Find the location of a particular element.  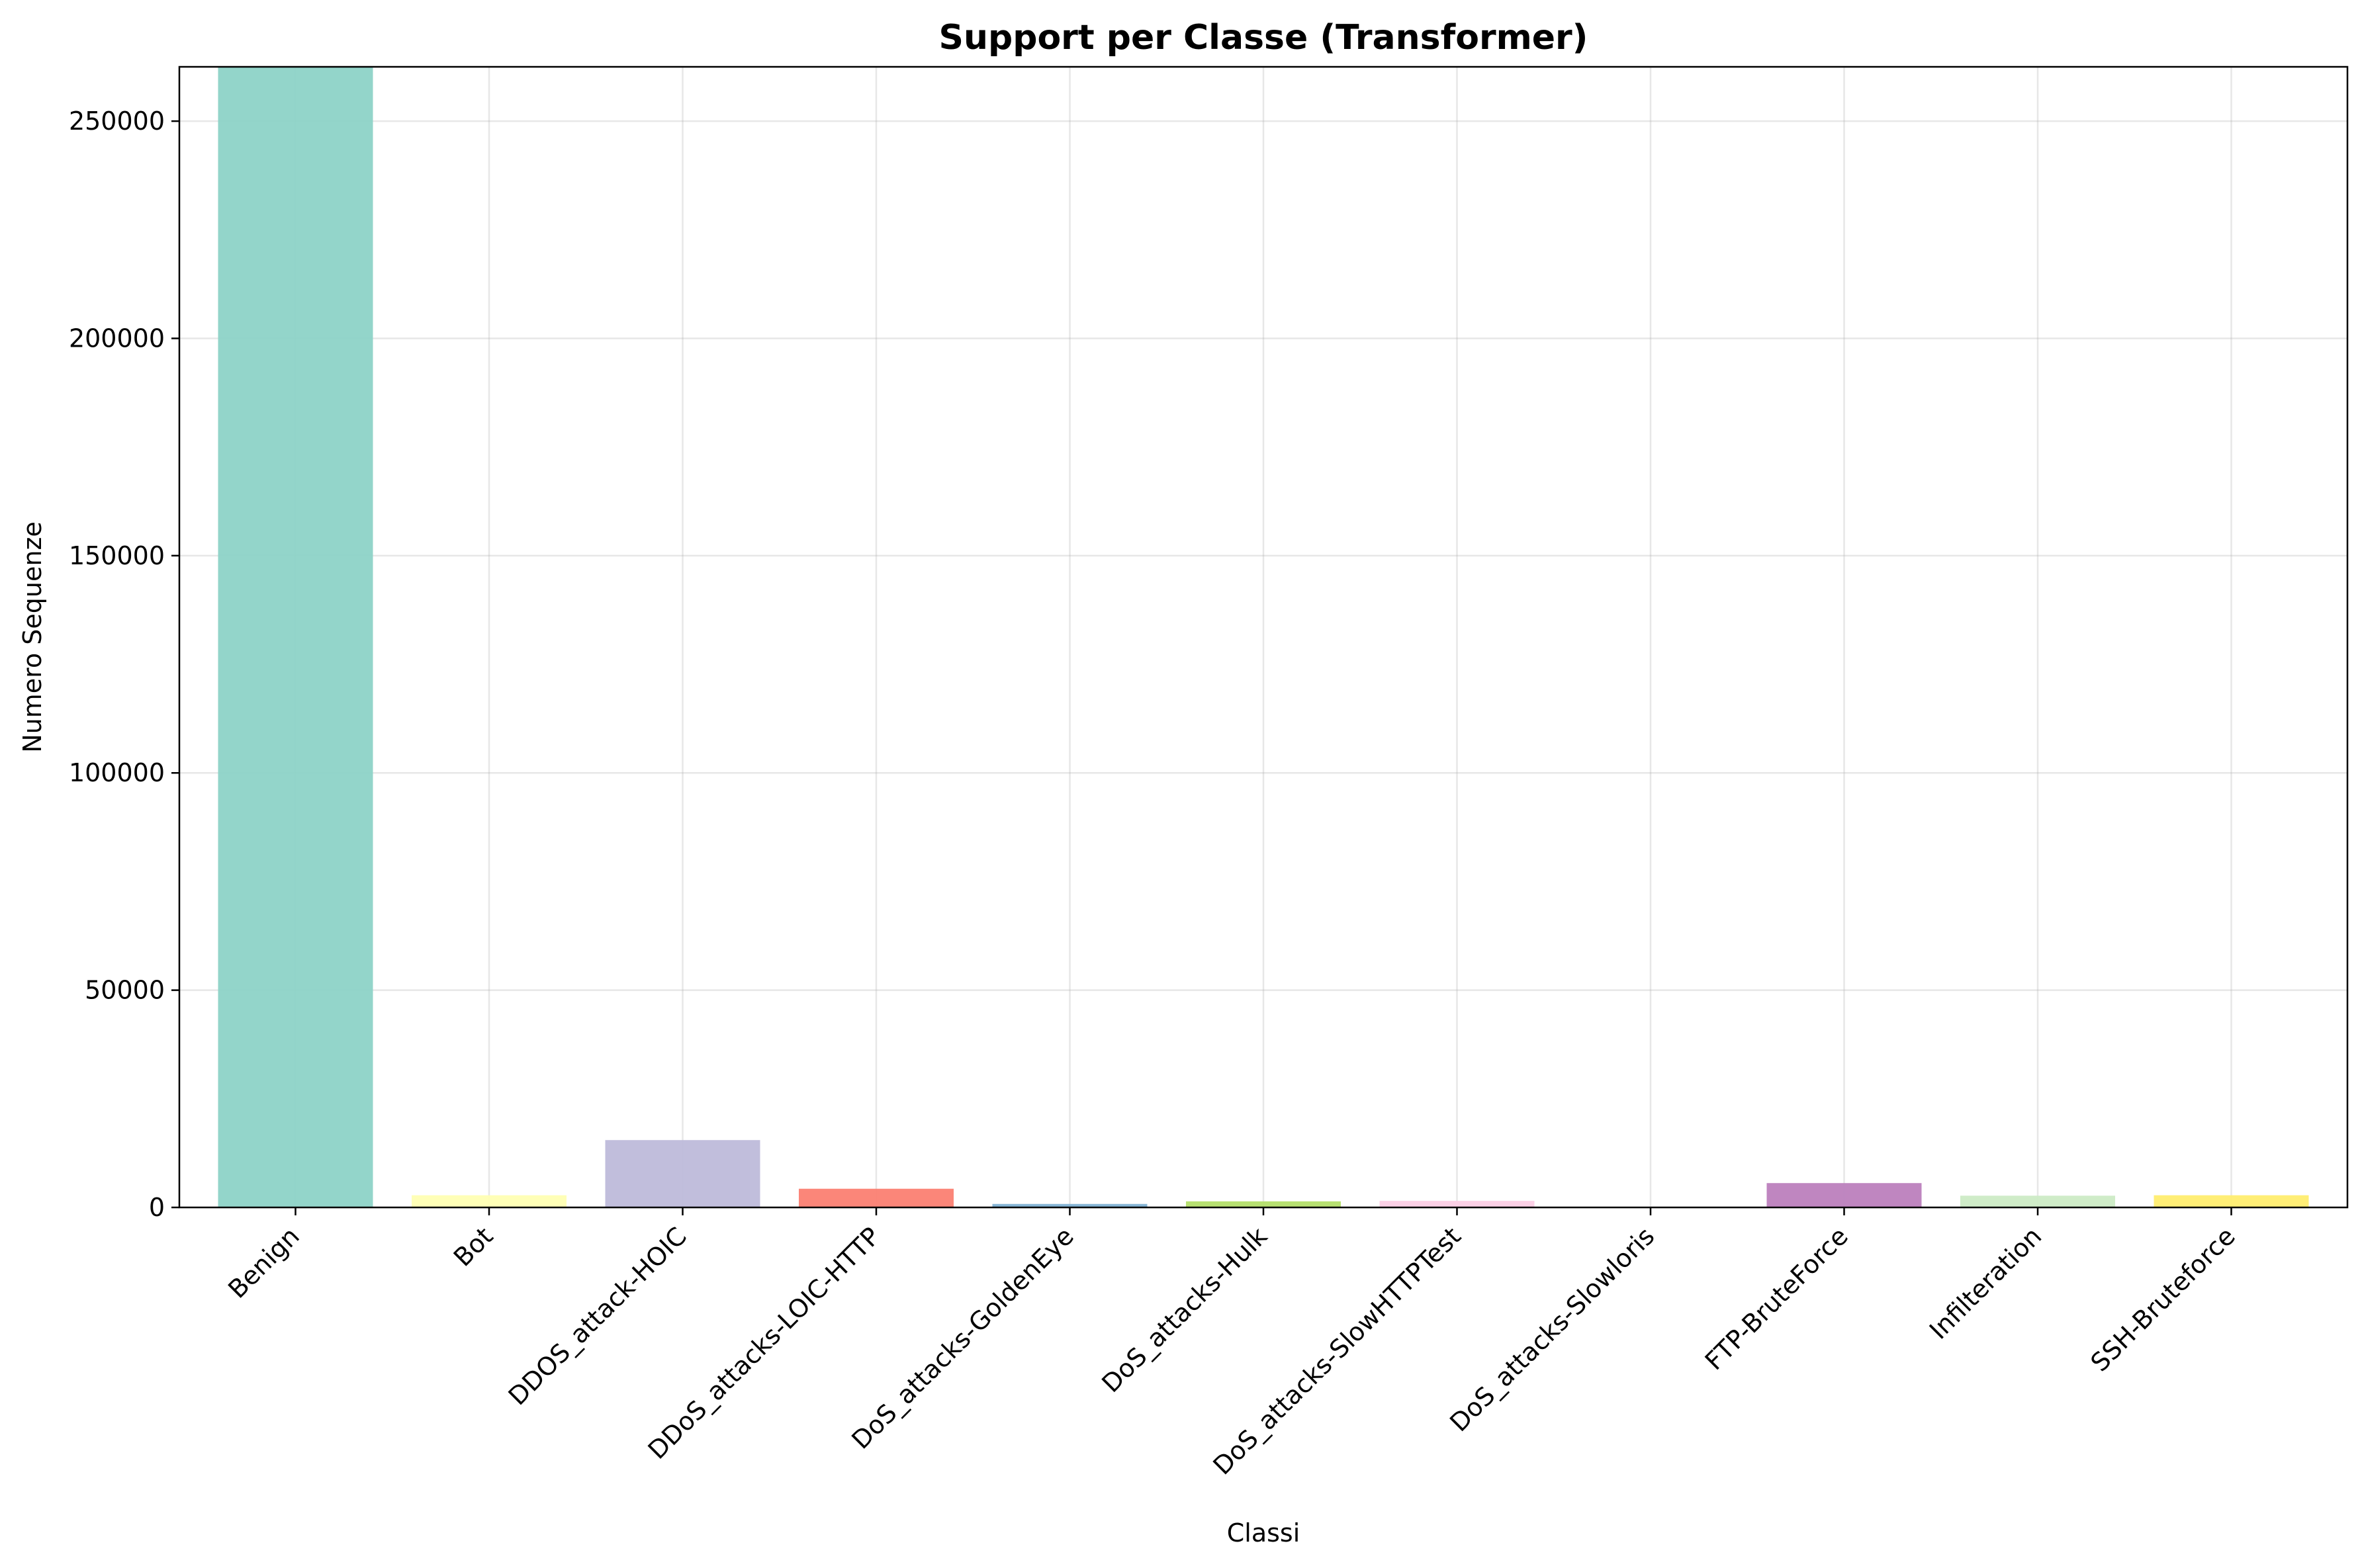

bar-ddos-attack-hoic is located at coordinates (682, 1173).